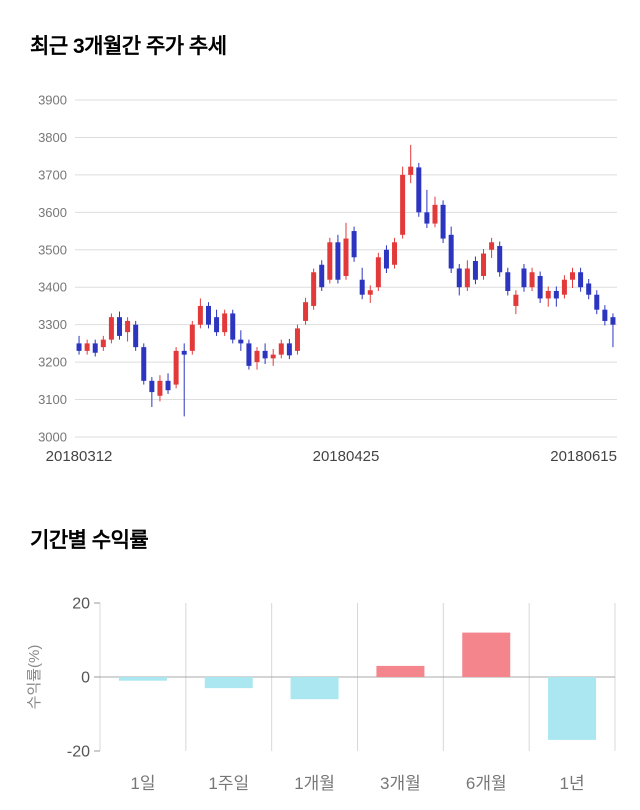 This screenshot has width=640, height=810. Describe the element at coordinates (400, 783) in the screenshot. I see `category-label: 3개월` at that location.